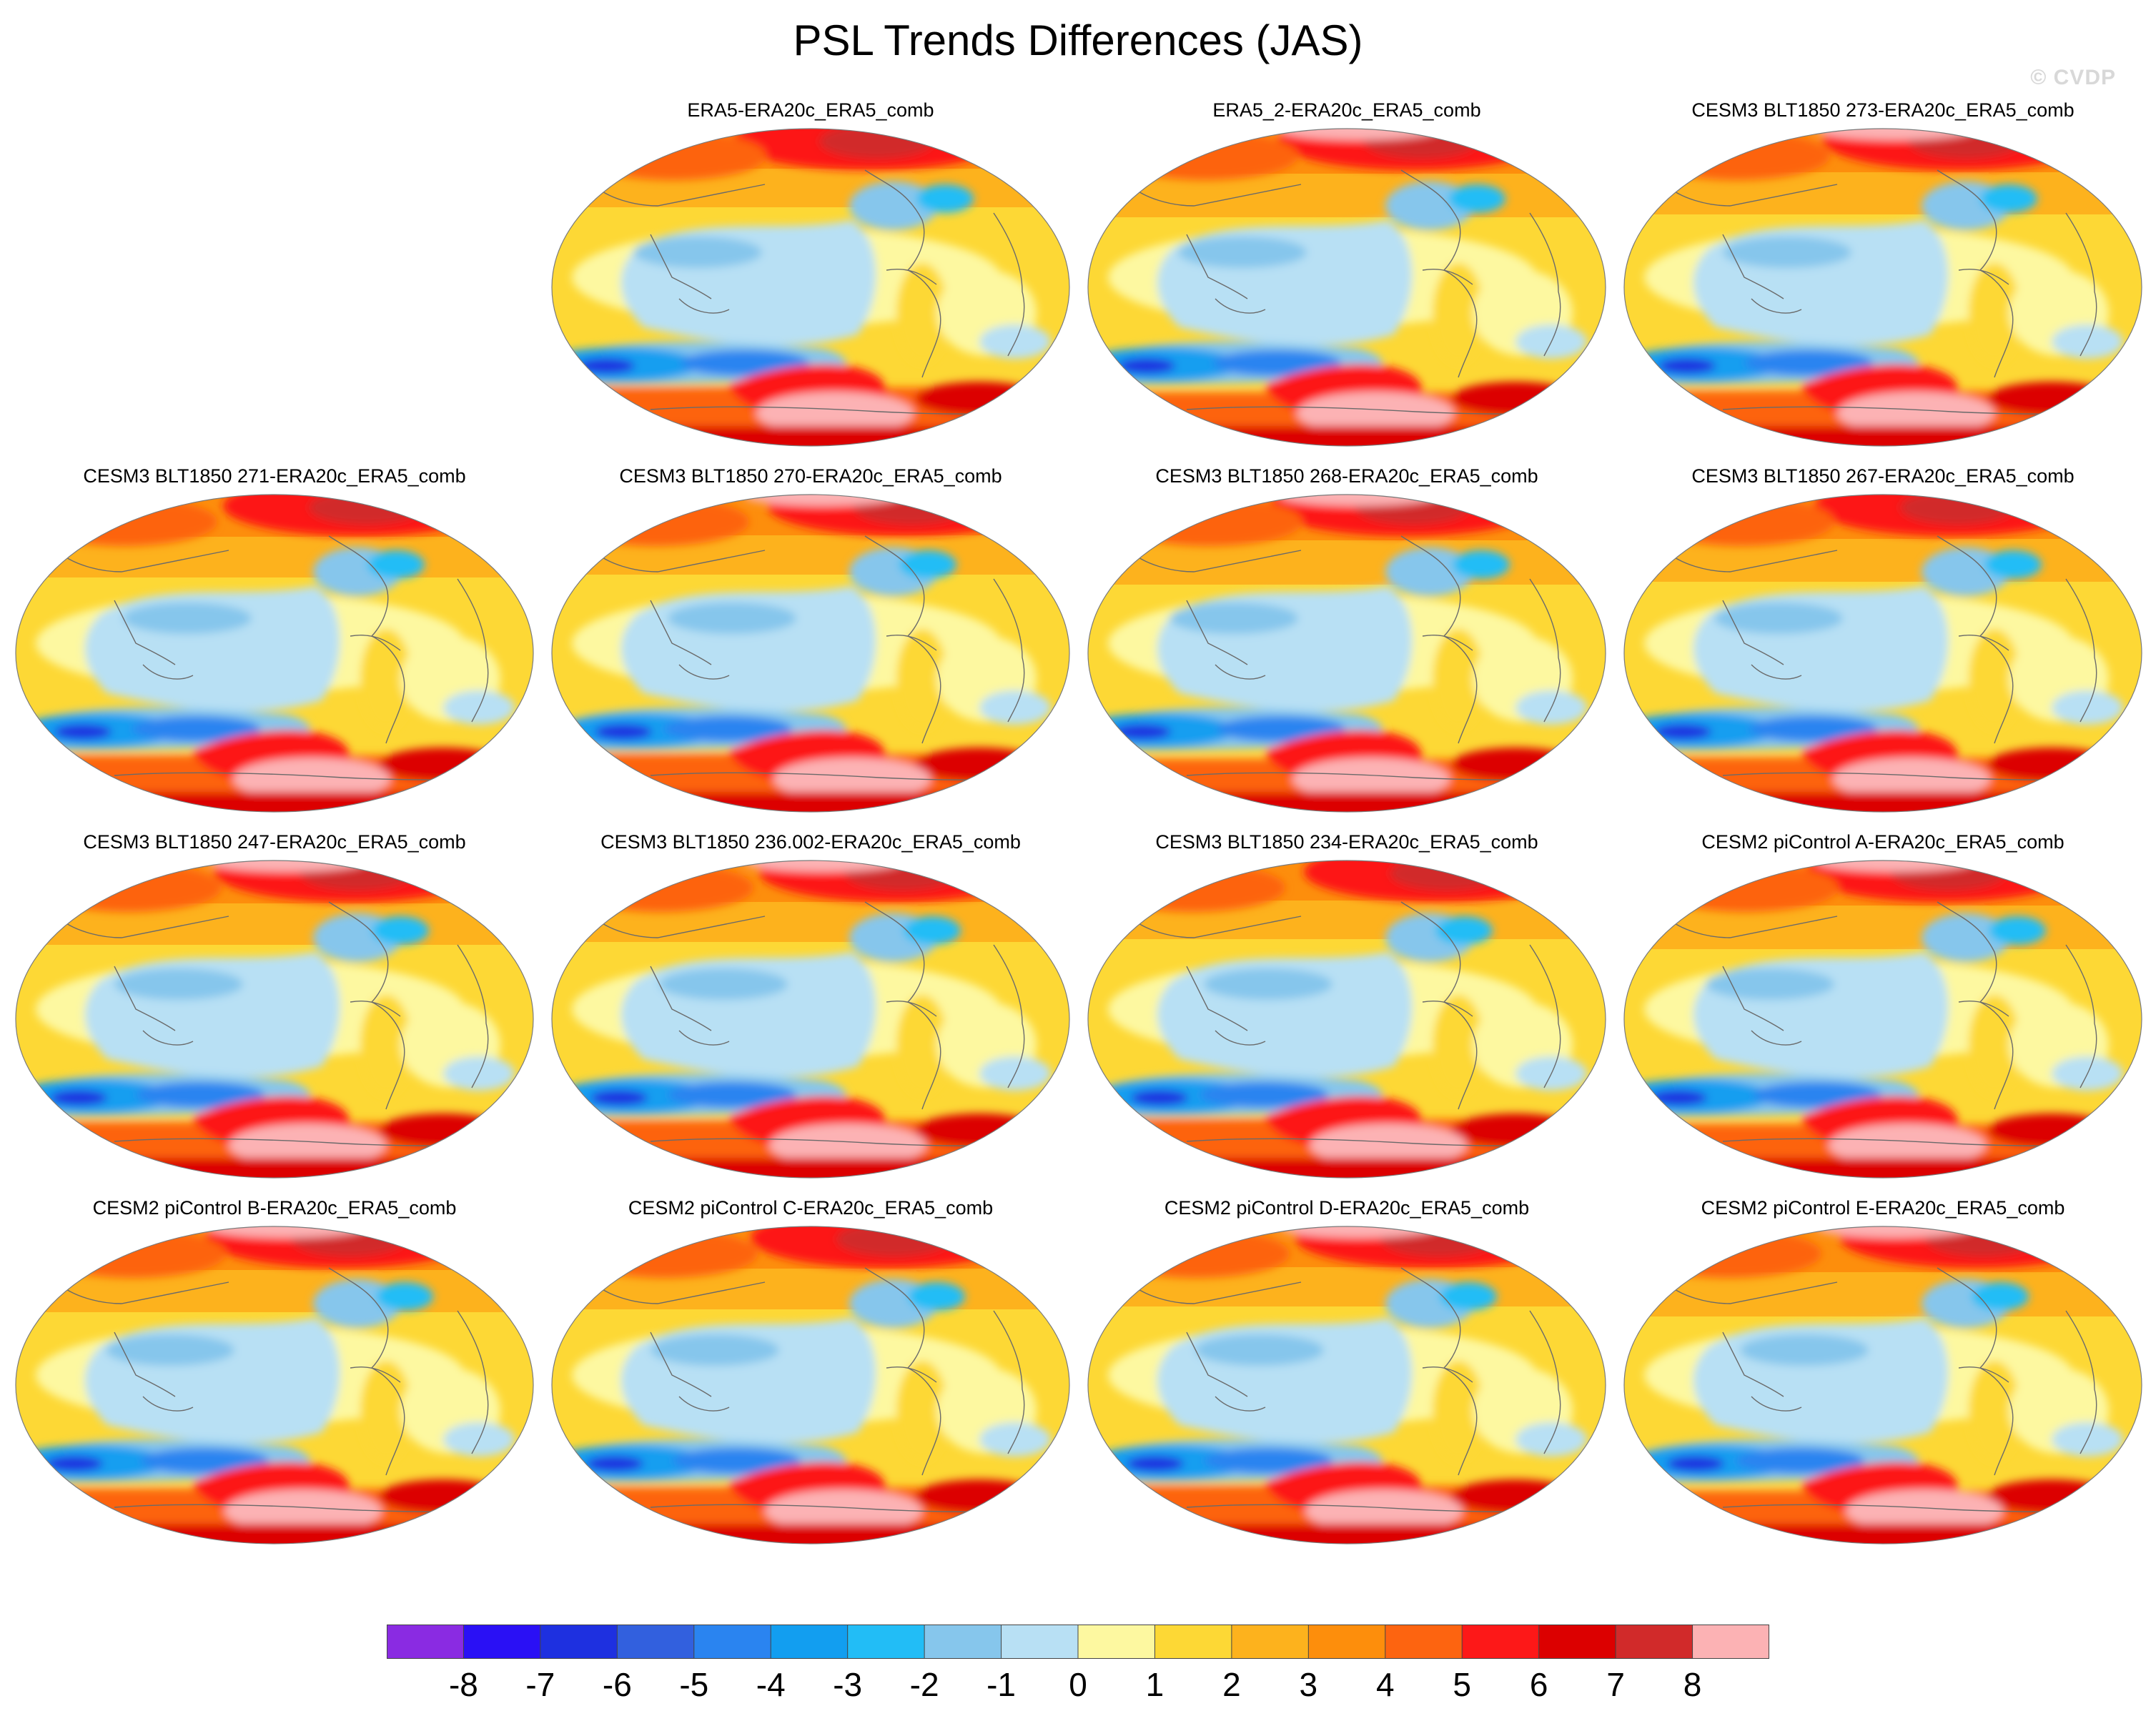 This screenshot has height=1716, width=2156. What do you see at coordinates (1231, 1684) in the screenshot?
I see `colorbar-tick-label: 2` at bounding box center [1231, 1684].